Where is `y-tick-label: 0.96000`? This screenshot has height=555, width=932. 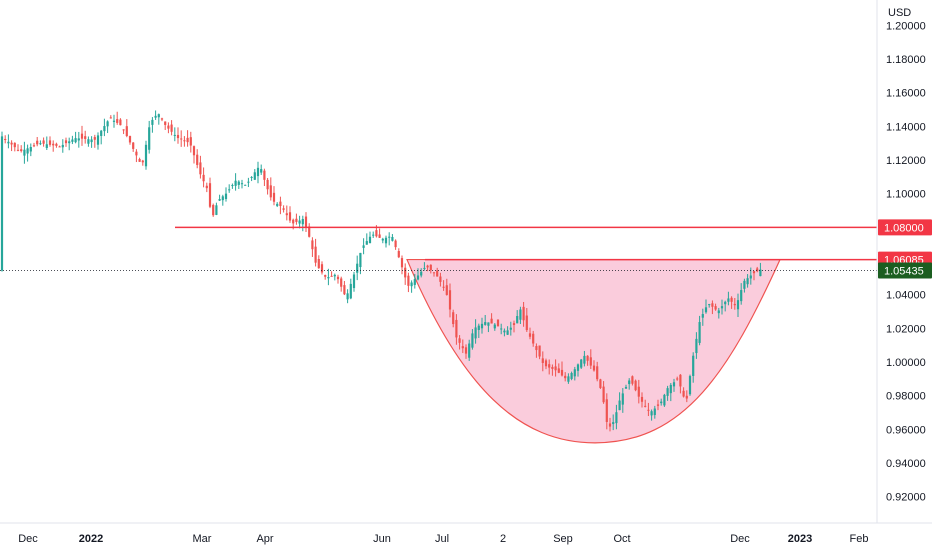 y-tick-label: 0.96000 is located at coordinates (906, 430).